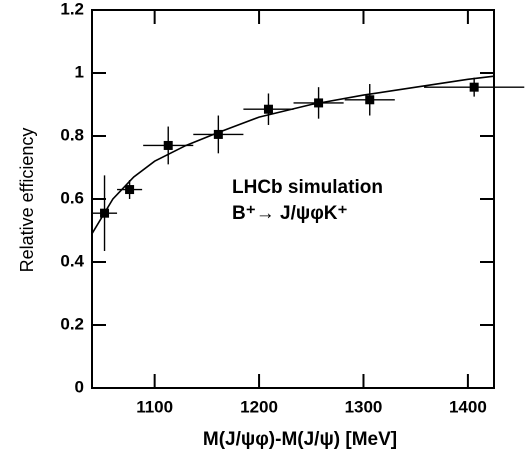 Image resolution: width=528 pixels, height=465 pixels. What do you see at coordinates (72, 134) in the screenshot?
I see `y-tick-label: 0.8` at bounding box center [72, 134].